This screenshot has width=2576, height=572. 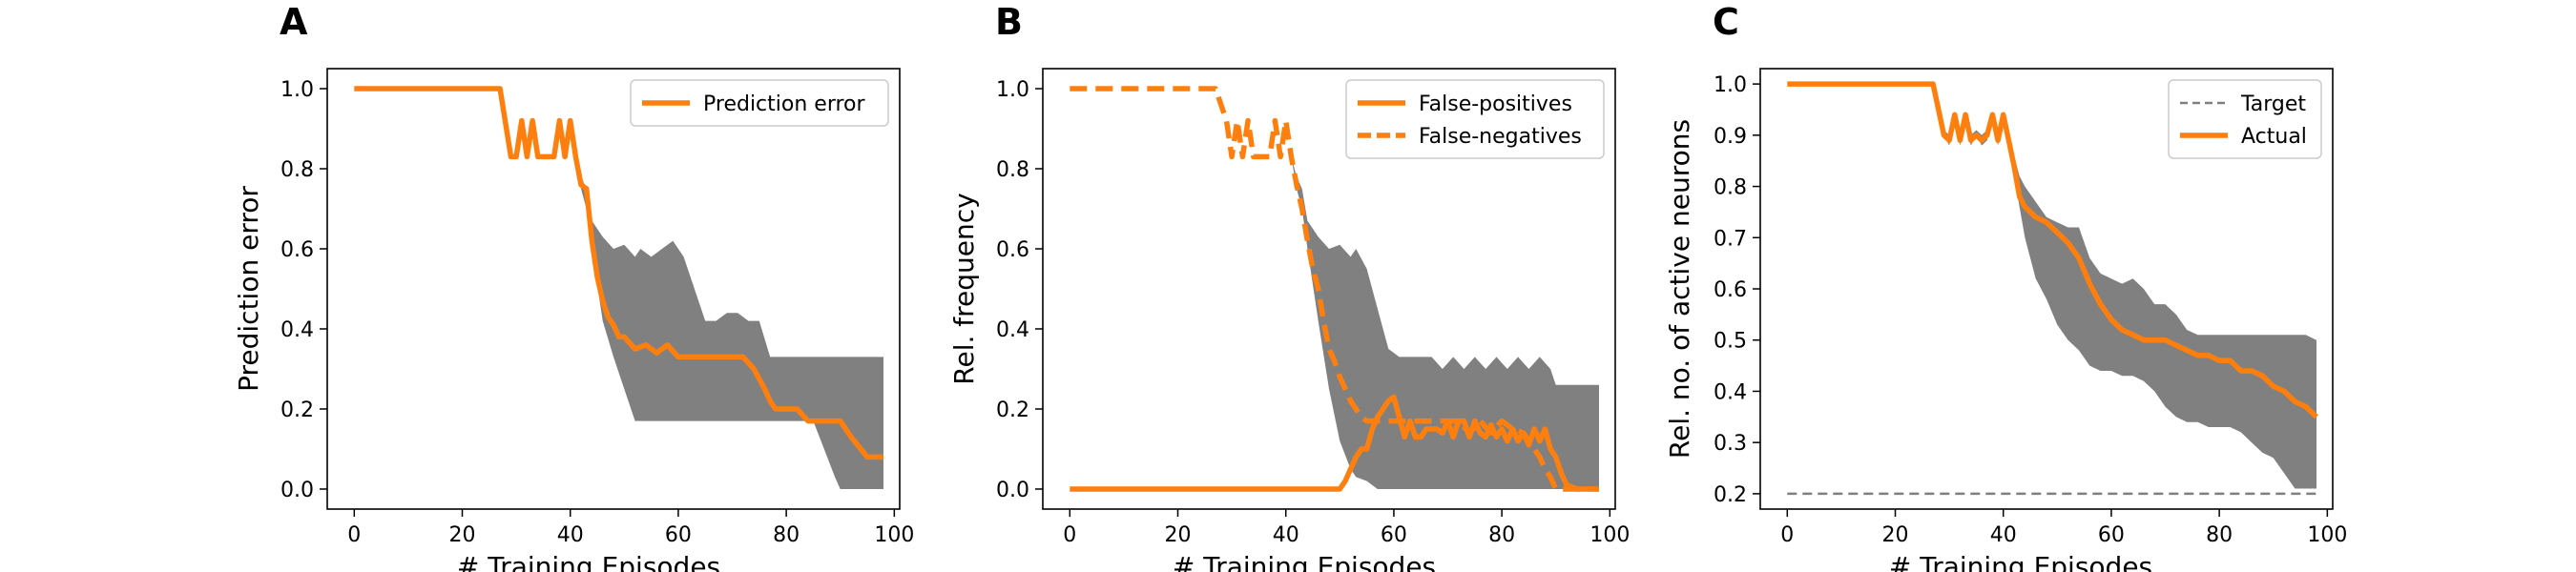 I want to click on legend: Prediction error, so click(x=759, y=103).